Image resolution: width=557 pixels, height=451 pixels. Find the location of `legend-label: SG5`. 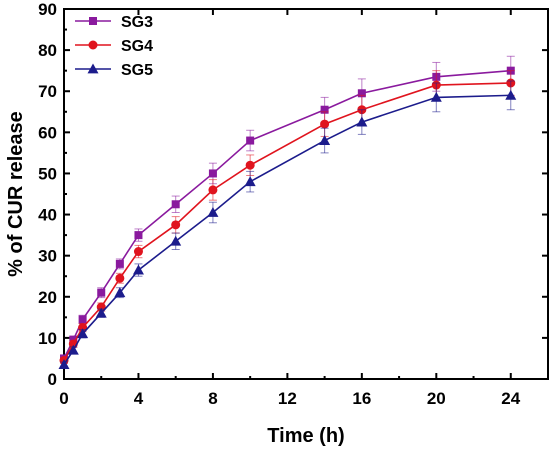

legend-label: SG5 is located at coordinates (137, 70).